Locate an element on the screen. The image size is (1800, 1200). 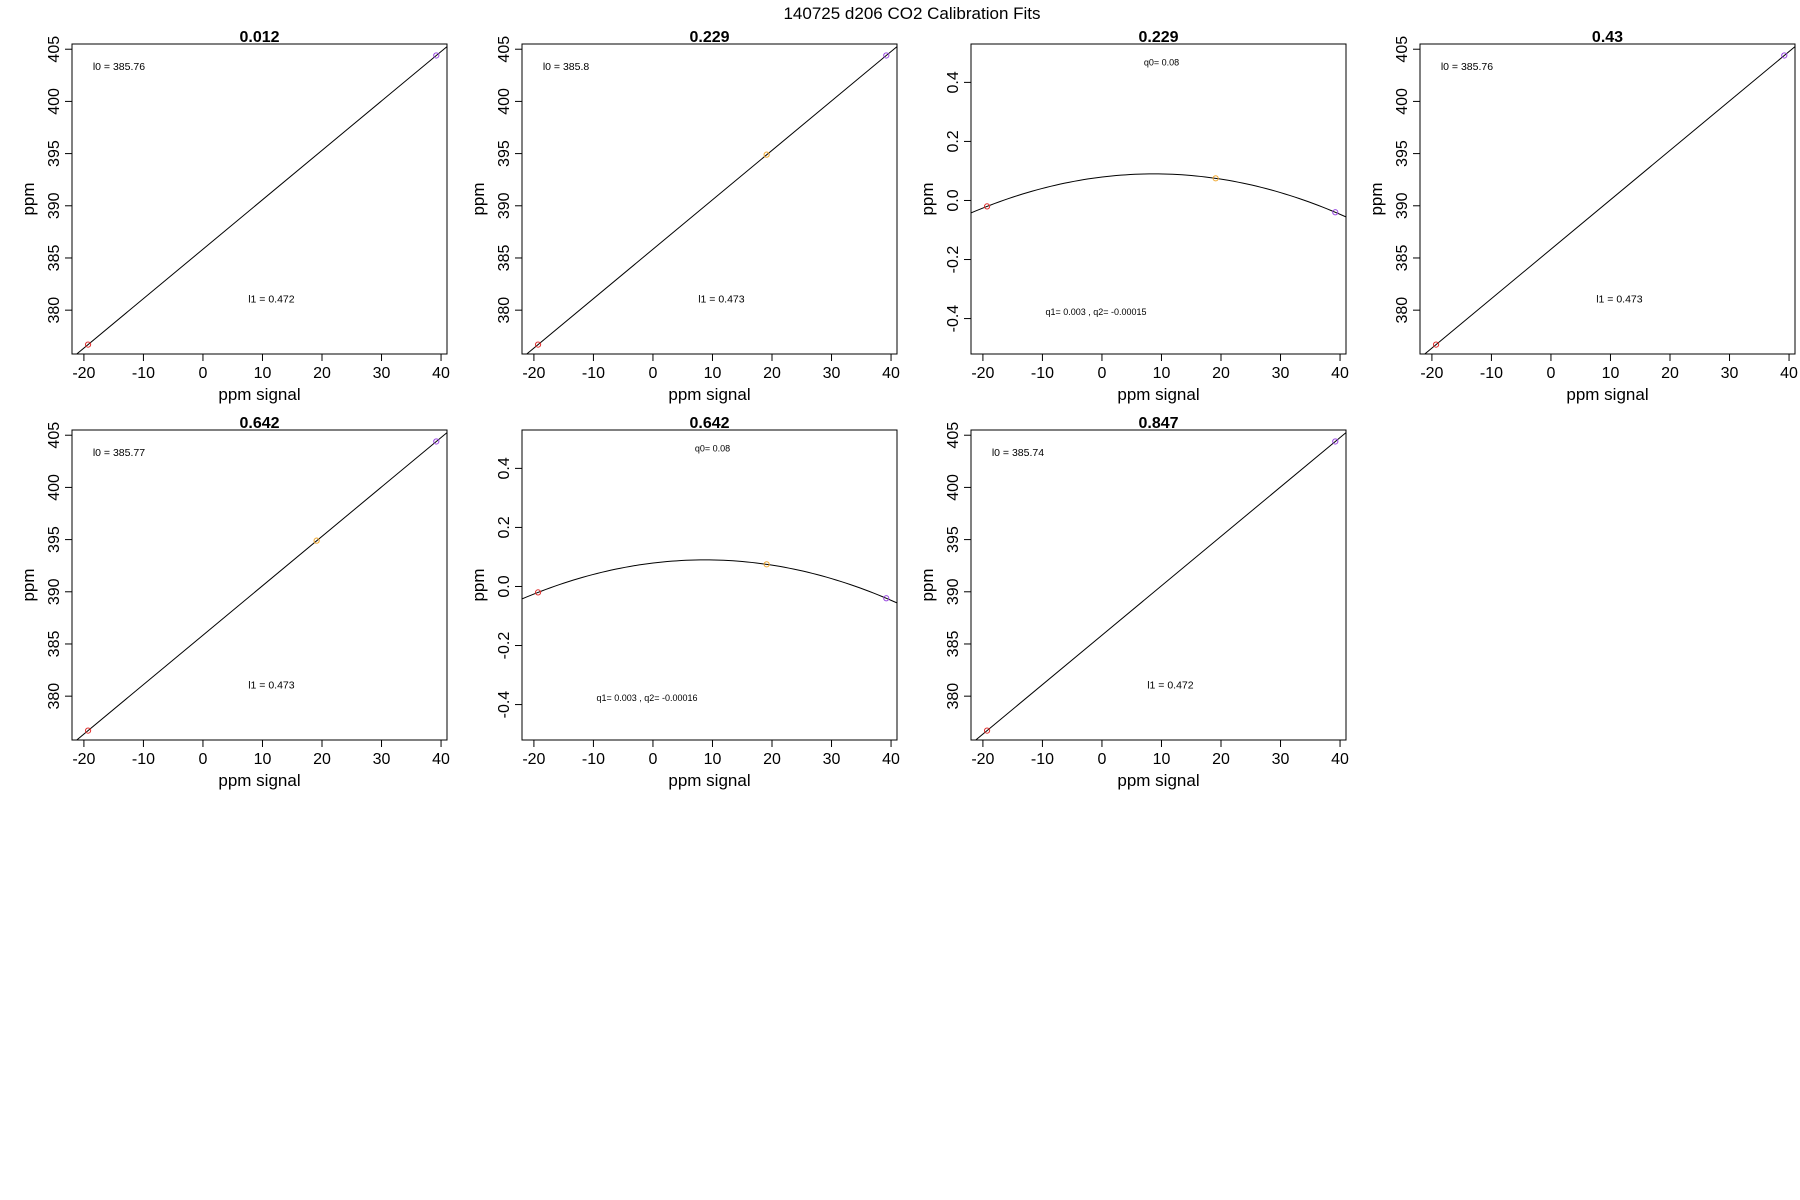
y-tick-label: 0.0 is located at coordinates (953, 200).